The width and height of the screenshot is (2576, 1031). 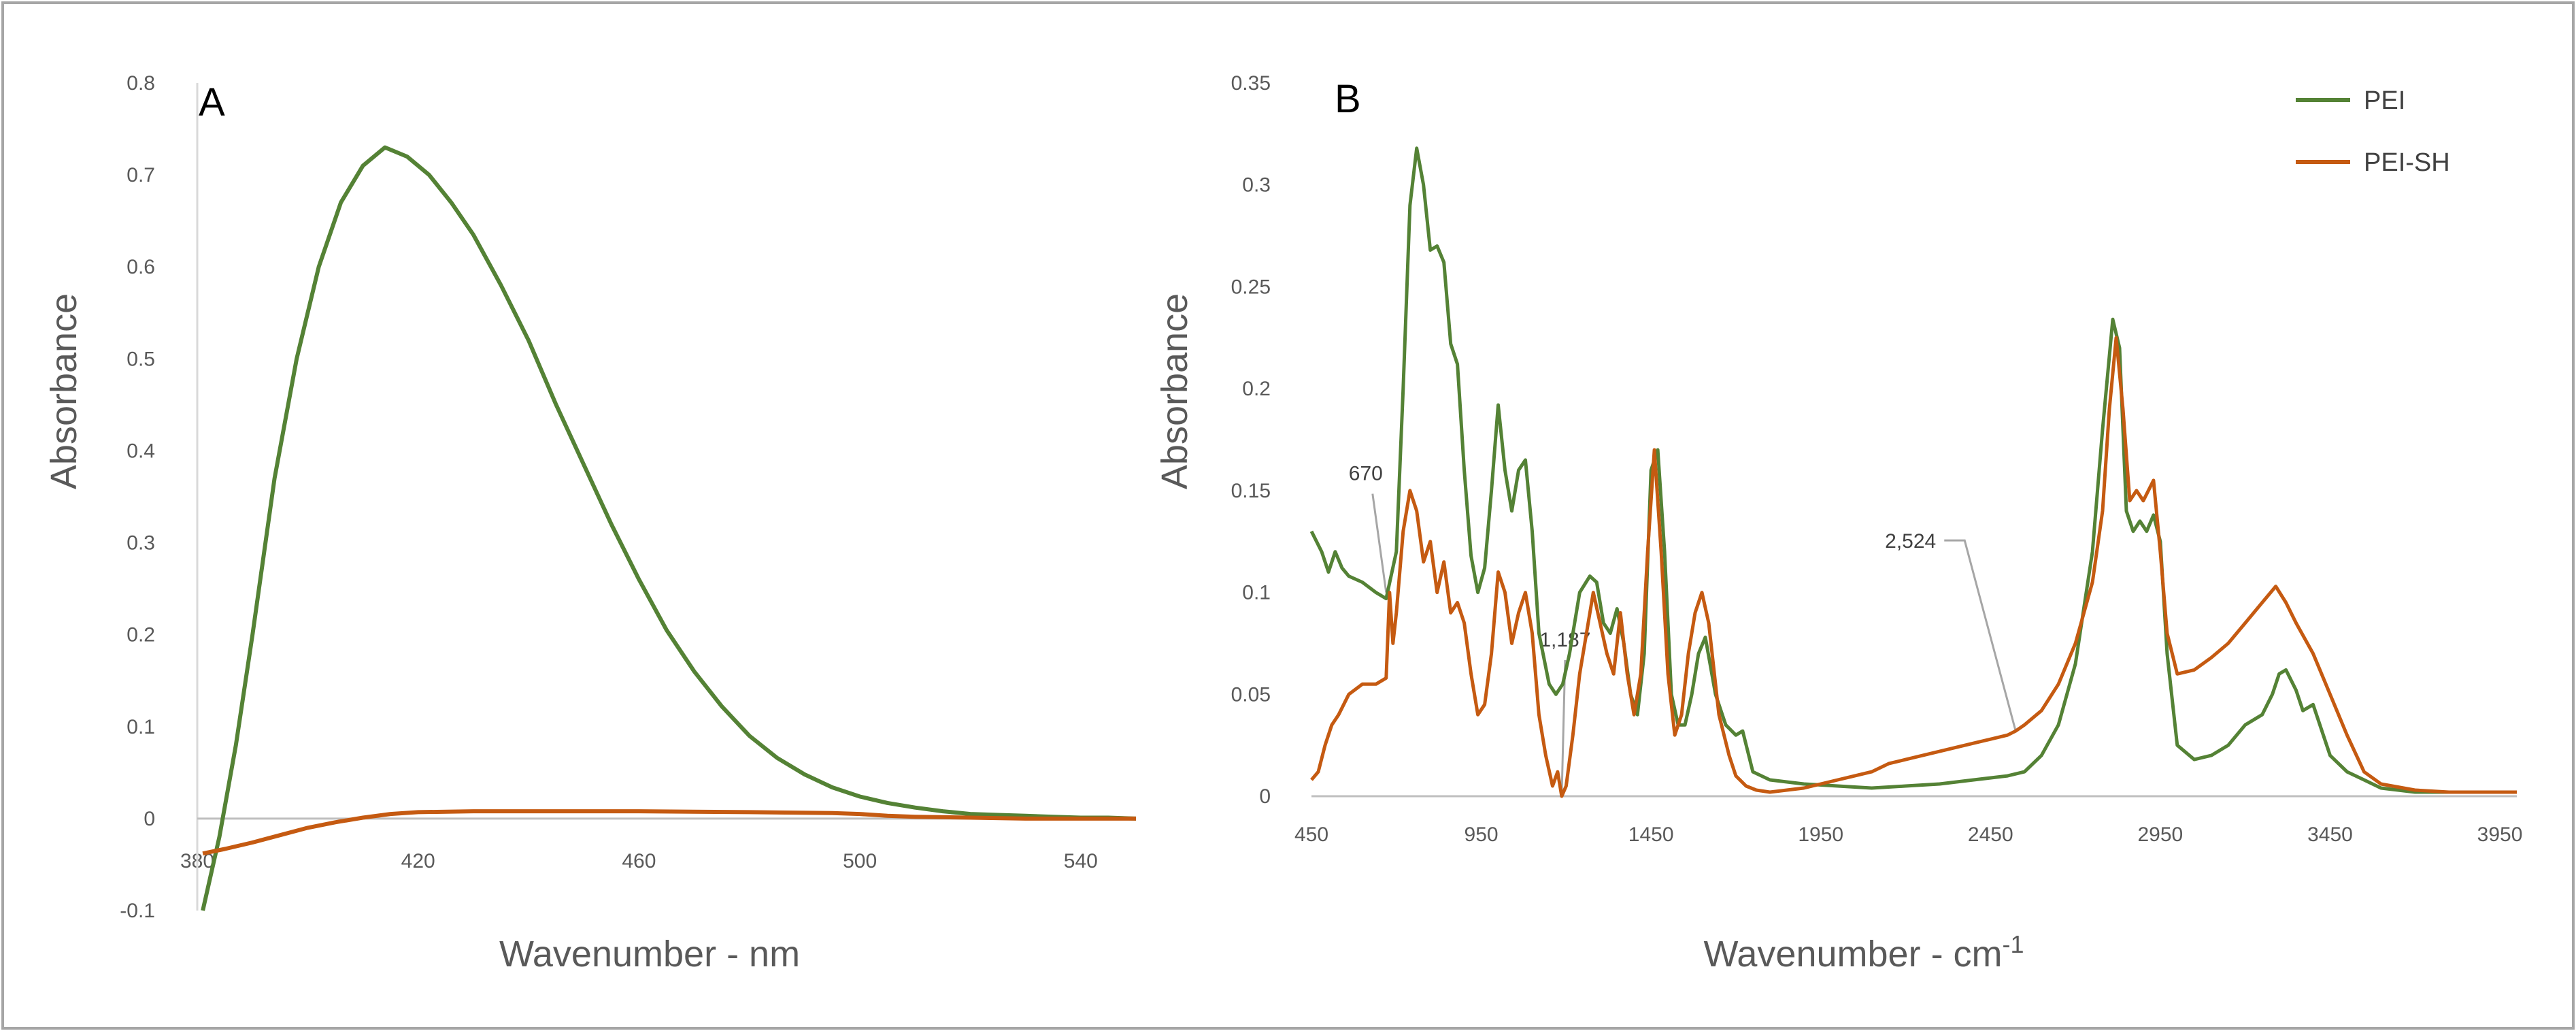 What do you see at coordinates (212, 102) in the screenshot?
I see `chart-a-panel-label: A` at bounding box center [212, 102].